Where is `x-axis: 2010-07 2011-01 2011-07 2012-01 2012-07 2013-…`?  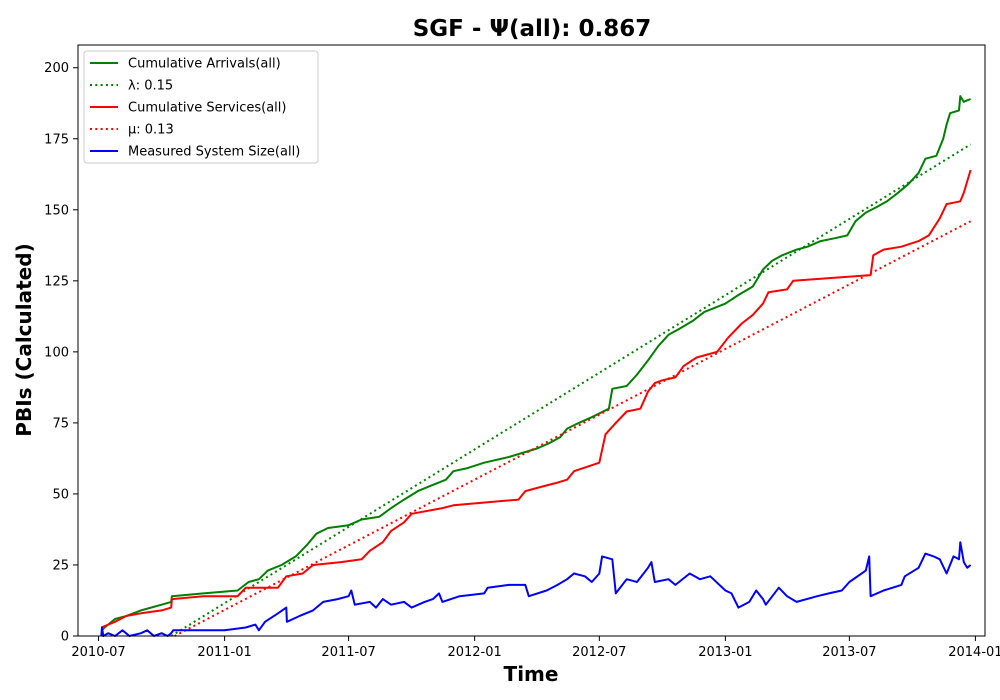 x-axis: 2010-07 2011-01 2011-07 2012-01 2012-07 2013-… is located at coordinates (535, 648).